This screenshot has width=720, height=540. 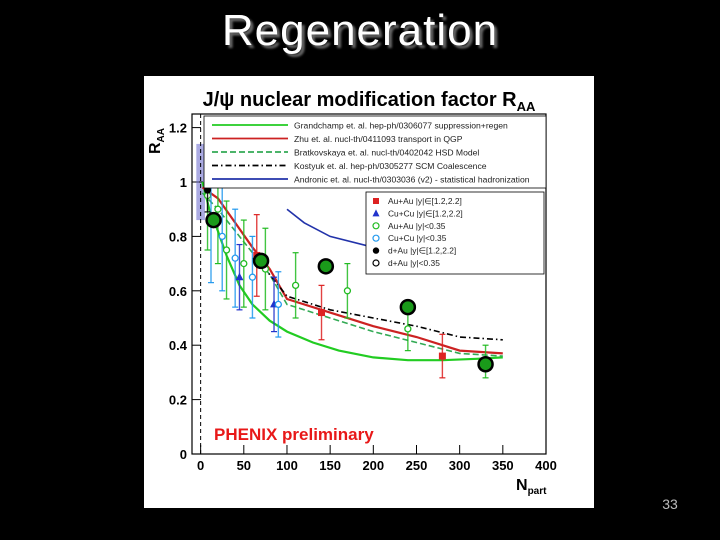 I want to click on x-axis-label: Npart, so click(x=531, y=487).